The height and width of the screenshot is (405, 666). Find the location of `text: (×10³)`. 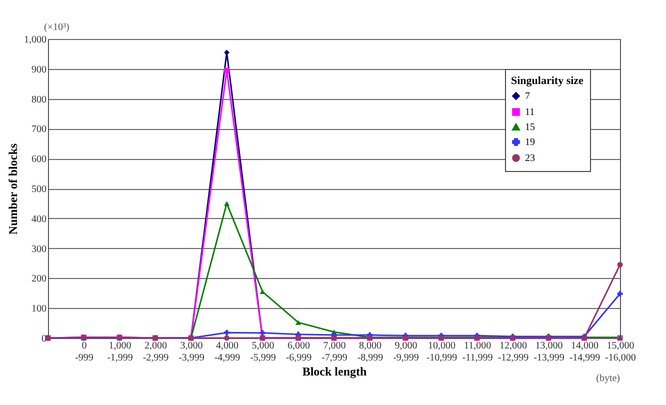

text: (×10³) is located at coordinates (57, 27).